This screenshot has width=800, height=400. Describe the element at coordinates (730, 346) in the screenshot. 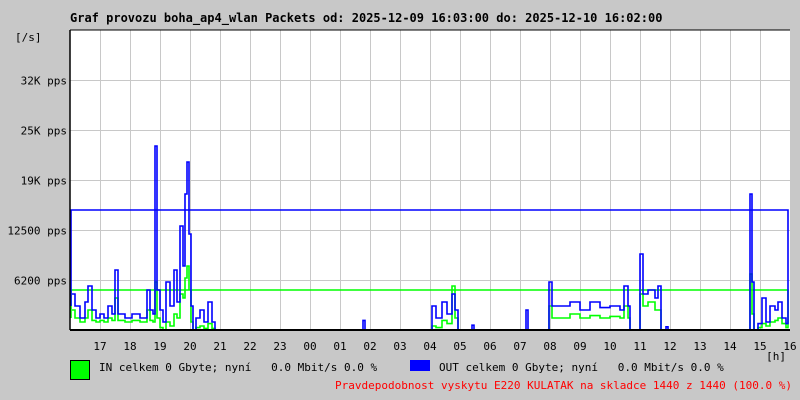

I see `x-tick-label: 14` at that location.